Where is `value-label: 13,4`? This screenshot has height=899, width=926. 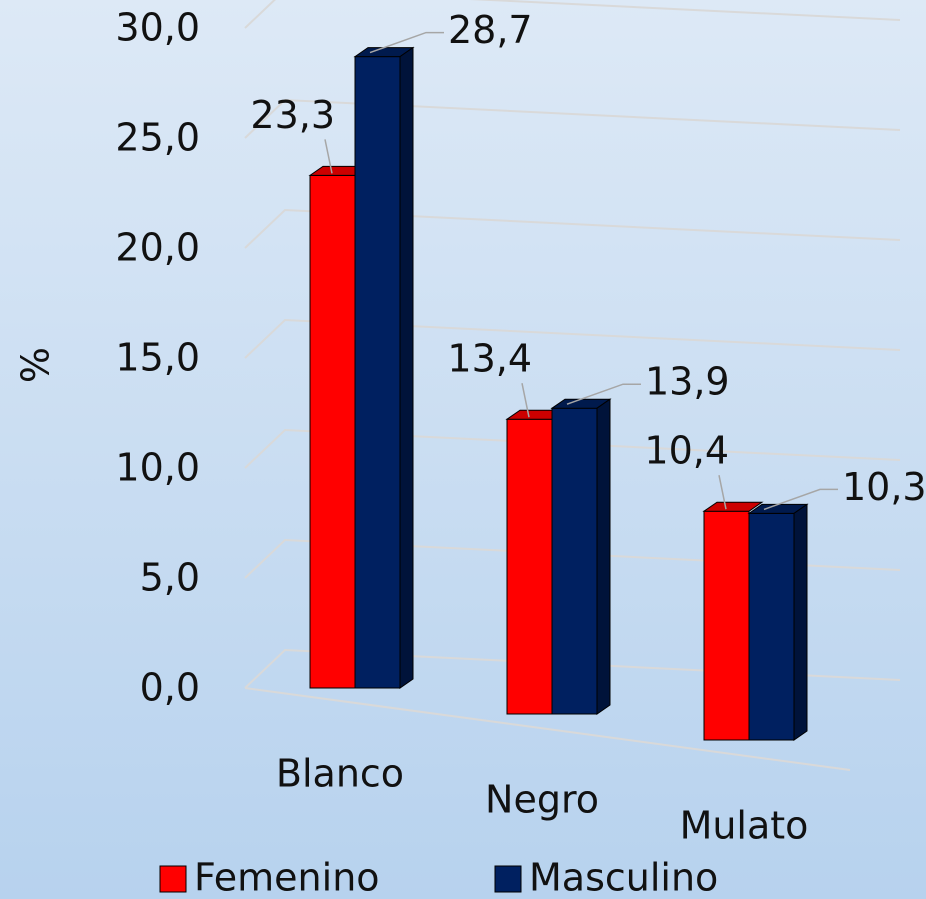
value-label: 13,4 is located at coordinates (489, 359).